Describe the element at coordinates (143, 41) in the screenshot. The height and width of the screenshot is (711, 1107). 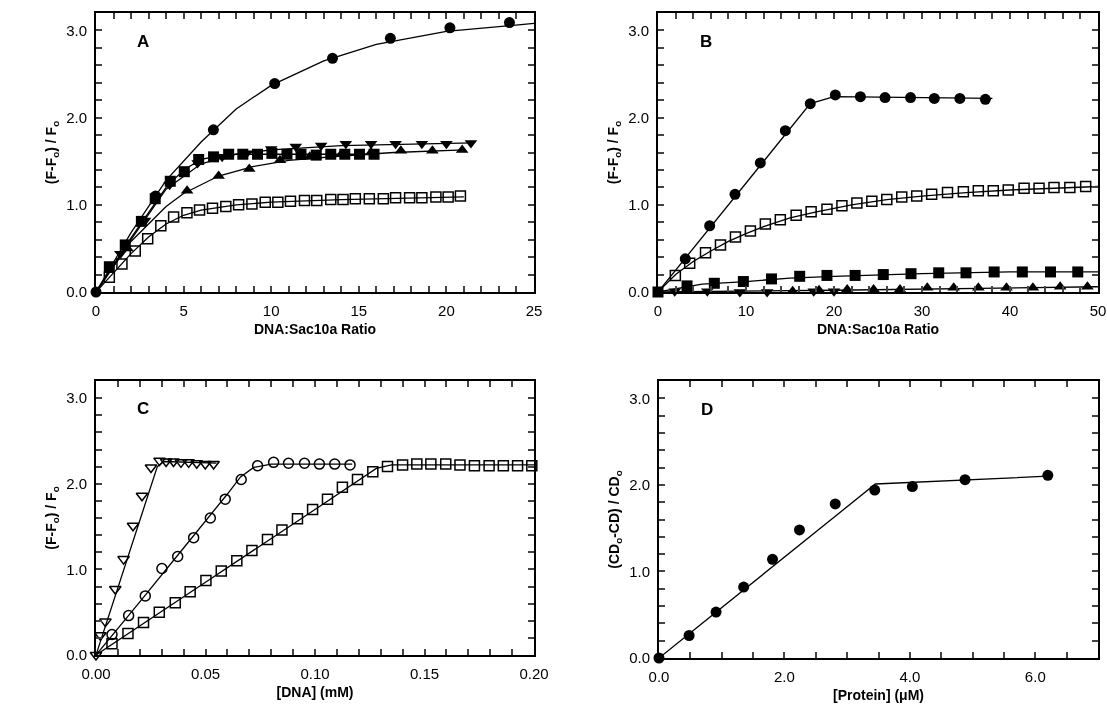
I see `text: A` at that location.